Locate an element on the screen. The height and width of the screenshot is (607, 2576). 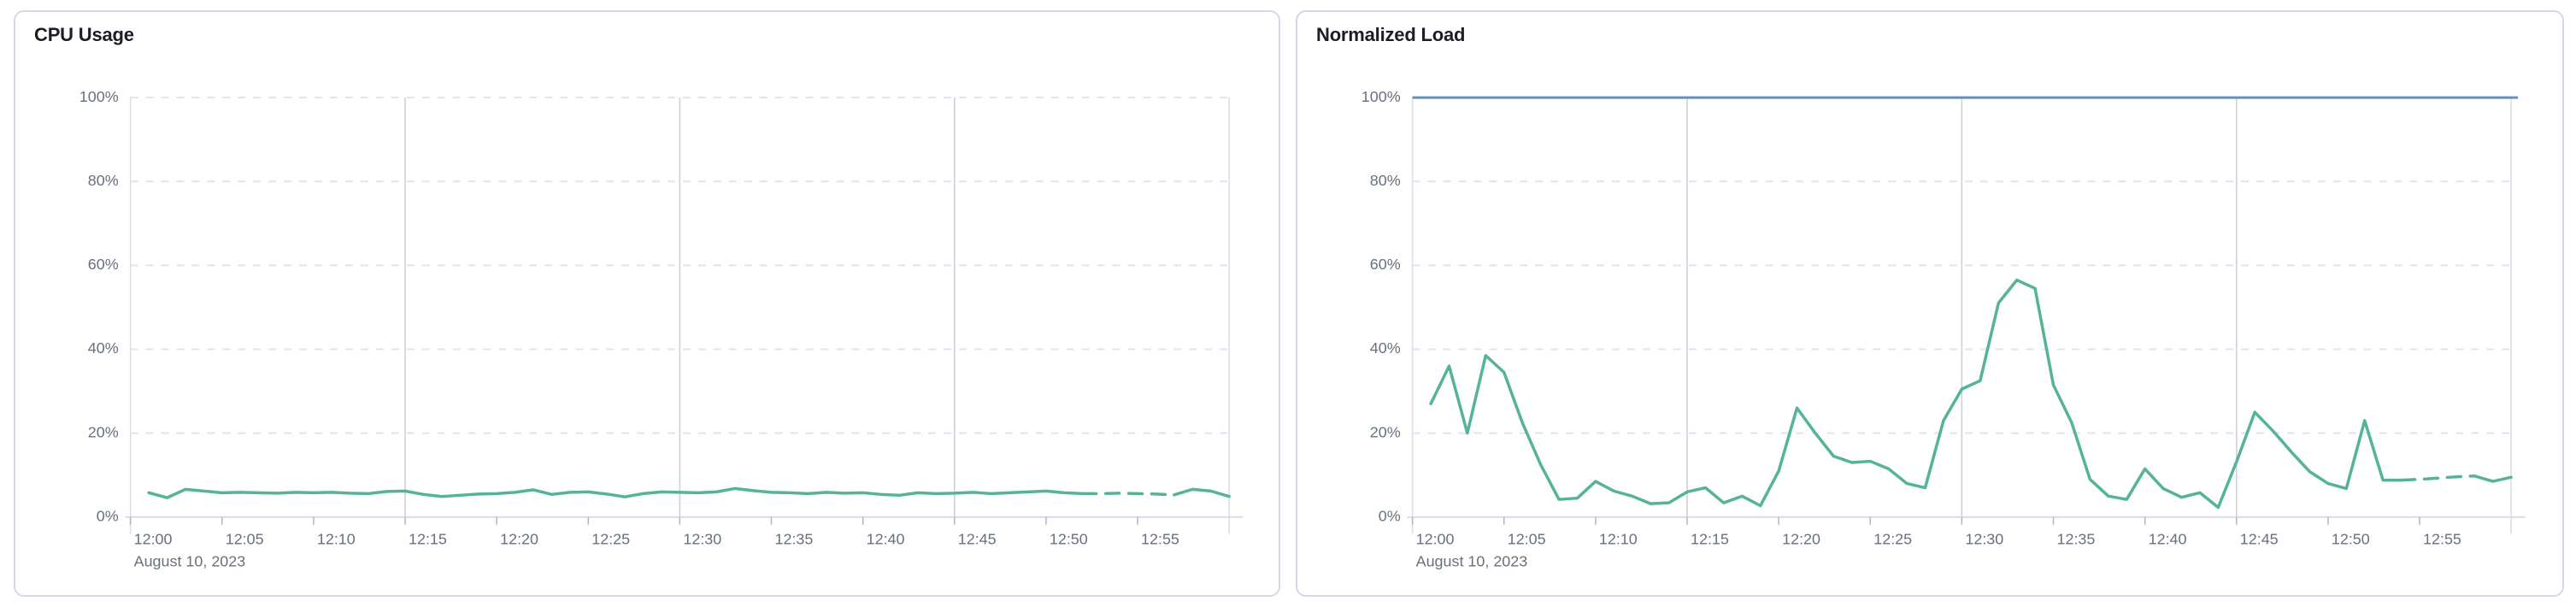
cpu-usage-title: CPU Usage is located at coordinates (84, 34).